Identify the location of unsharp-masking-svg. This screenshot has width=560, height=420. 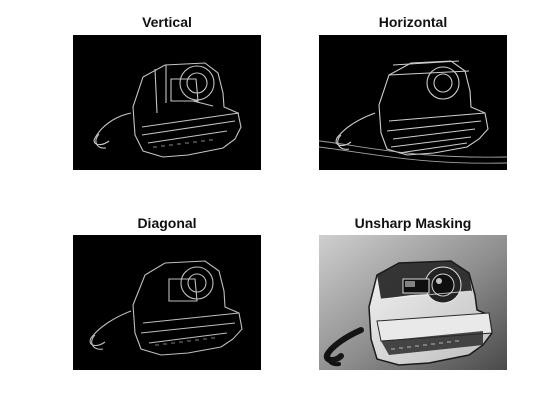
(413, 302).